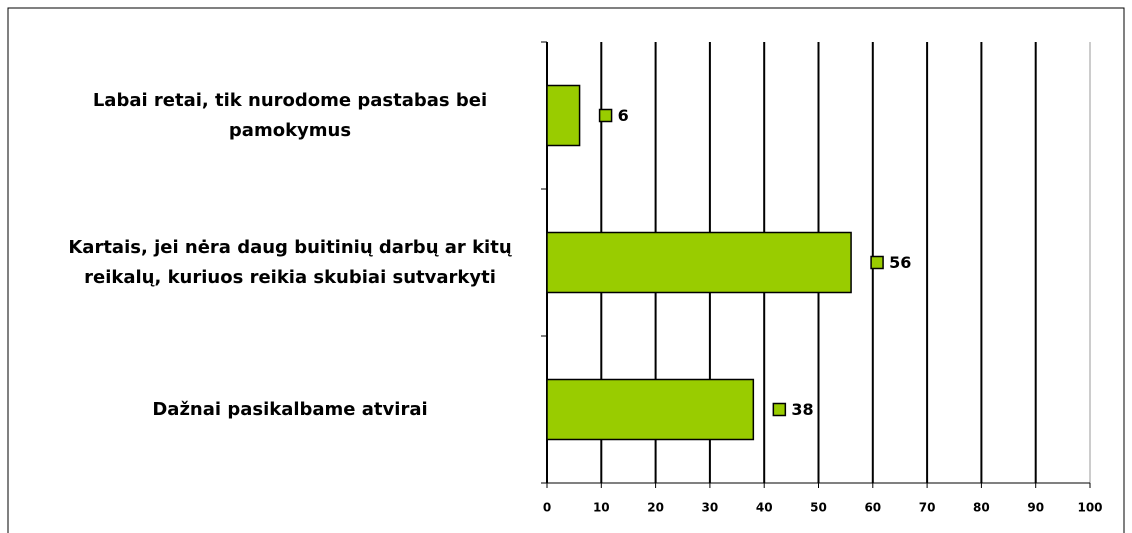 The height and width of the screenshot is (533, 1132). Describe the element at coordinates (900, 262) in the screenshot. I see `data-label: 56` at that location.